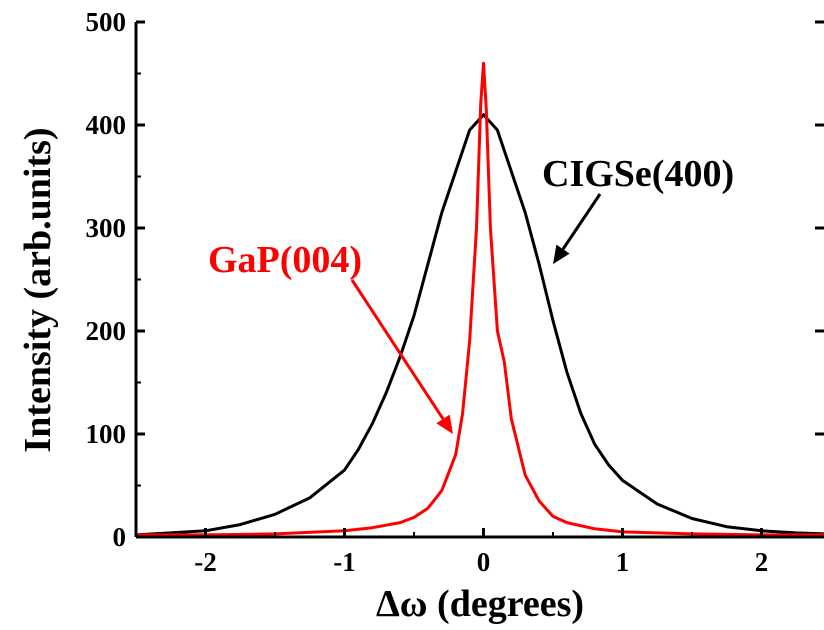  I want to click on x-tick-label: 0, so click(484, 562).